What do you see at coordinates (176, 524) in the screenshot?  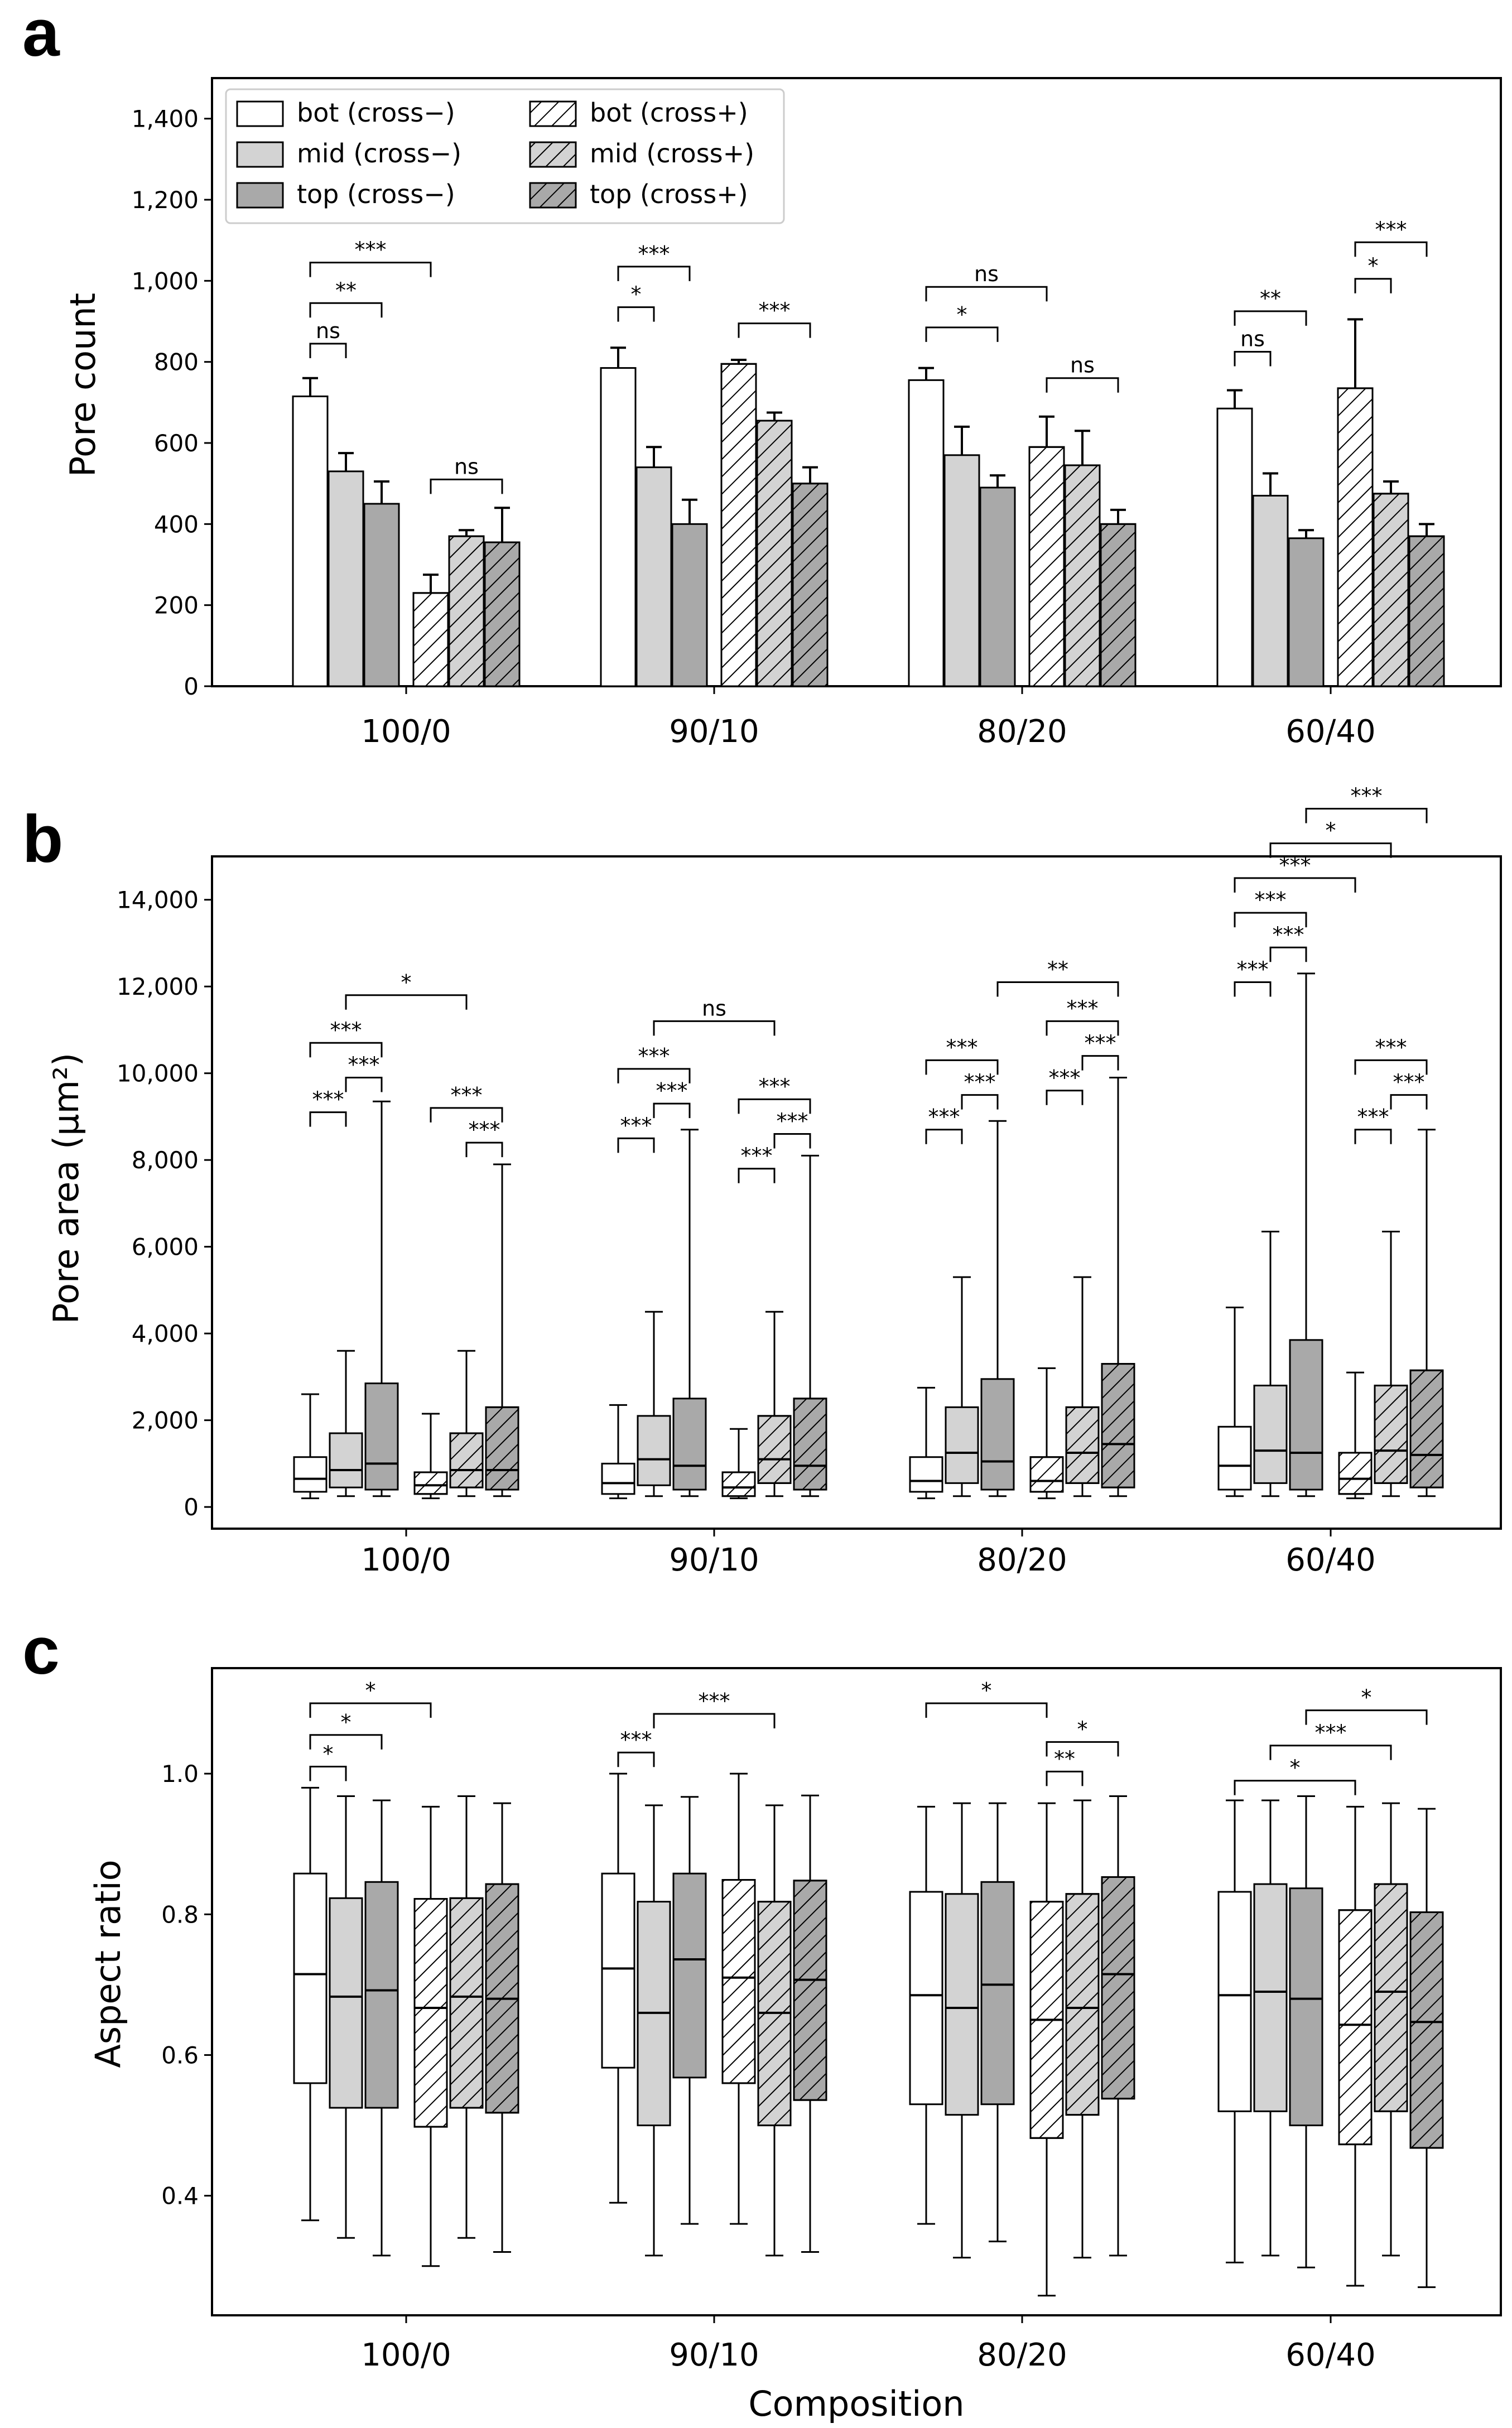 I see `ytick-label-a: 400` at bounding box center [176, 524].